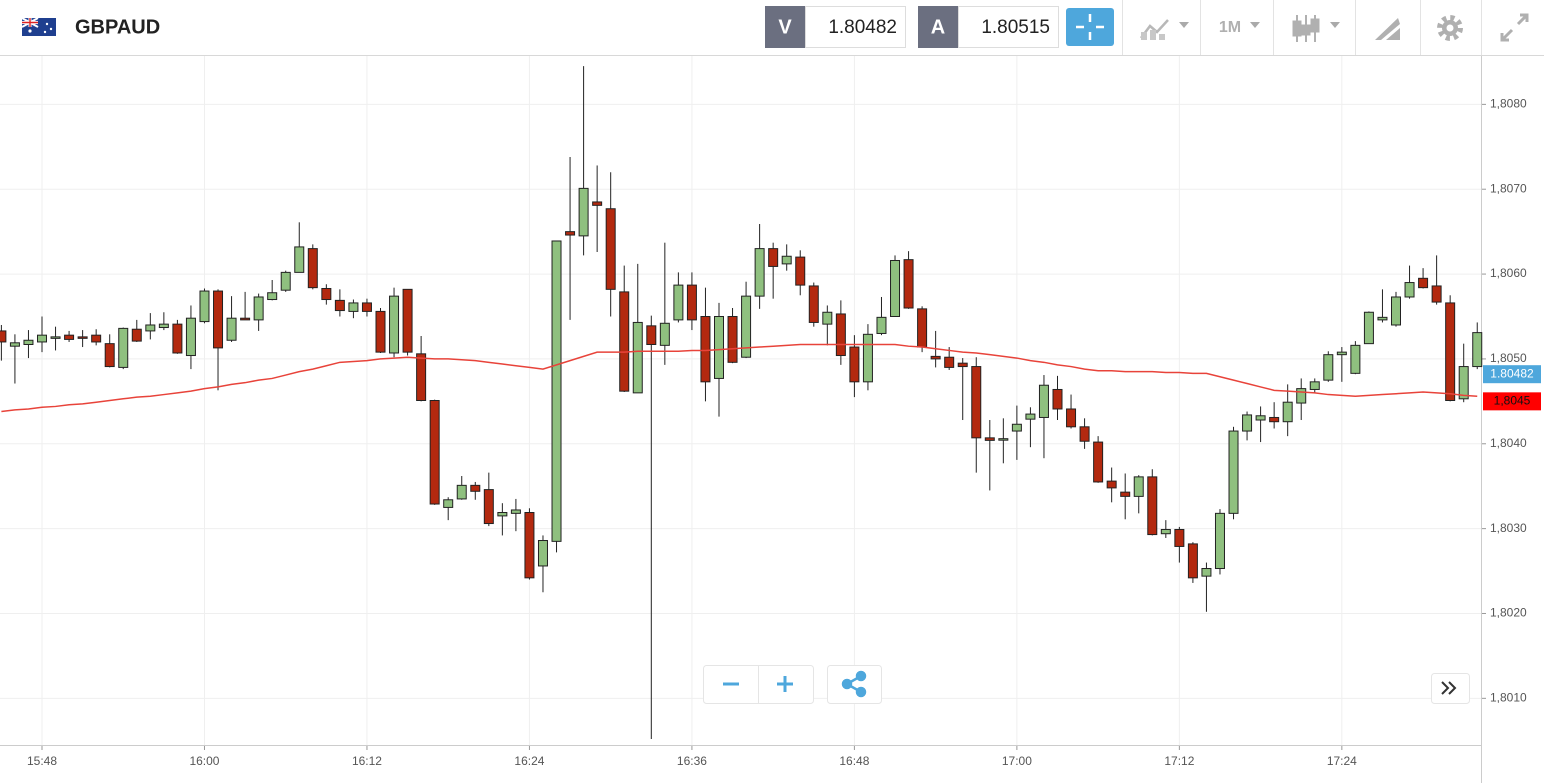 The image size is (1544, 783). What do you see at coordinates (1230, 27) in the screenshot?
I see `timeframe: 1M` at bounding box center [1230, 27].